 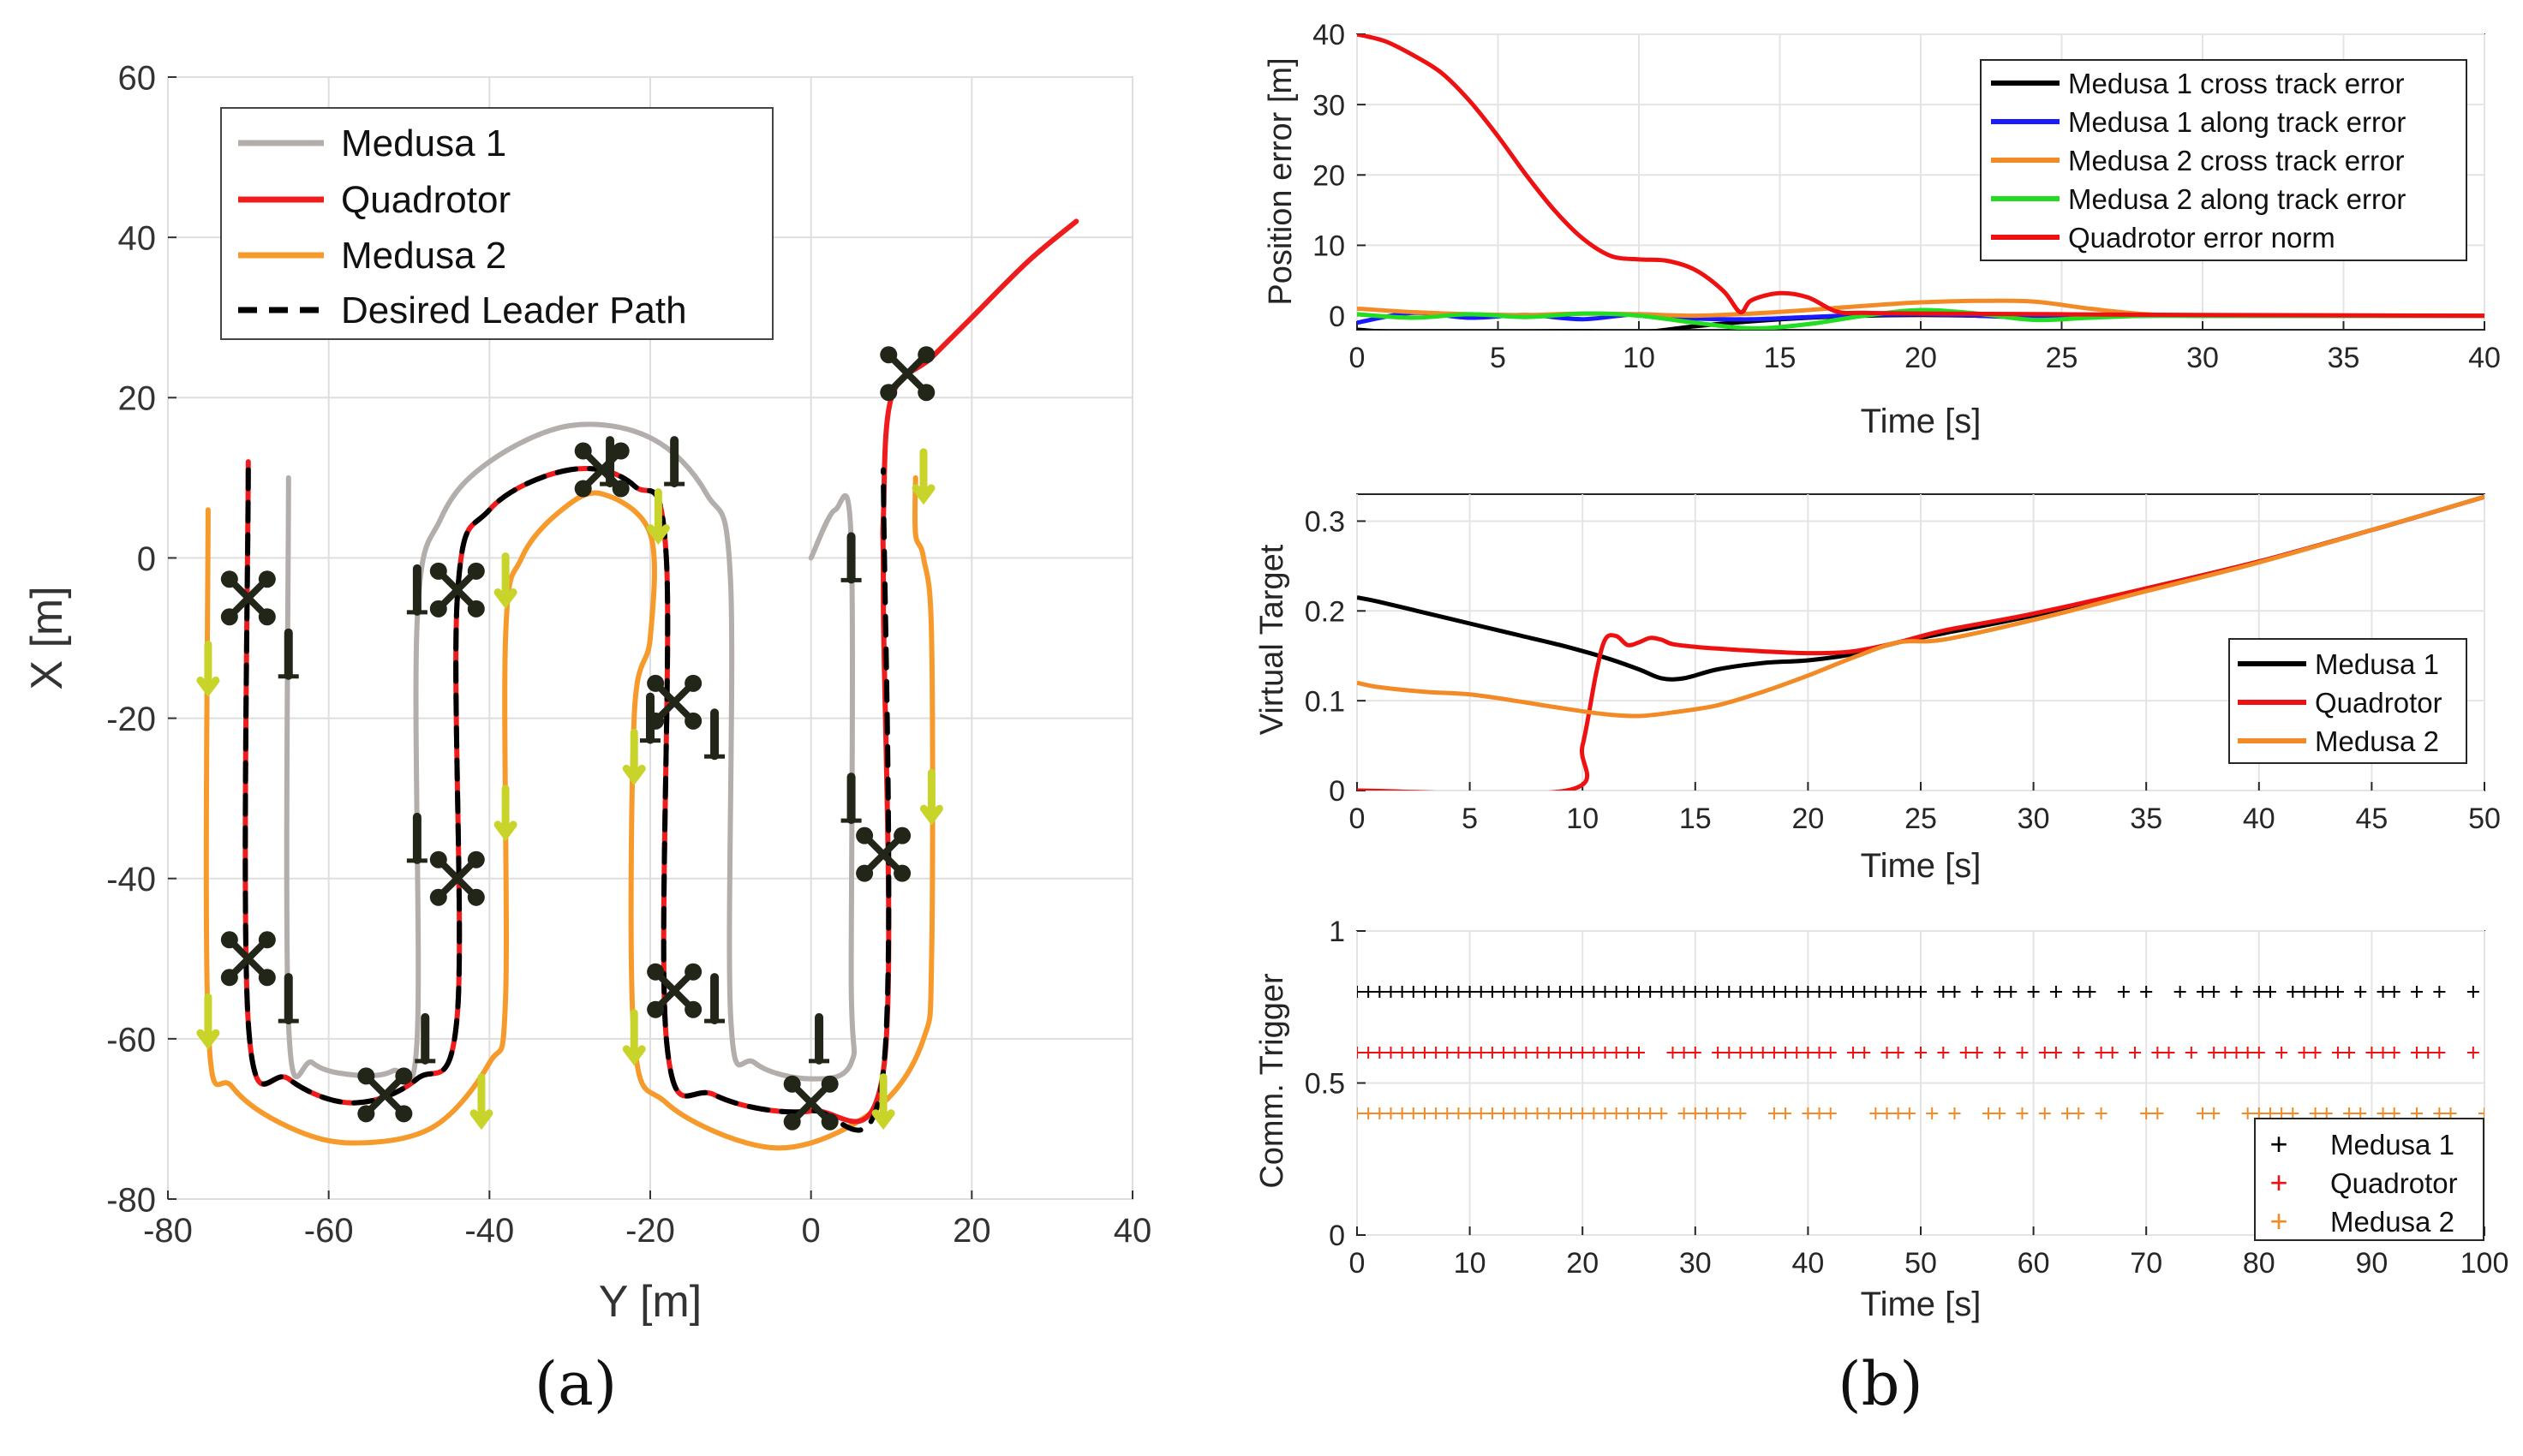 What do you see at coordinates (424, 143) in the screenshot?
I see `legend-label-medusa1: Medusa 1` at bounding box center [424, 143].